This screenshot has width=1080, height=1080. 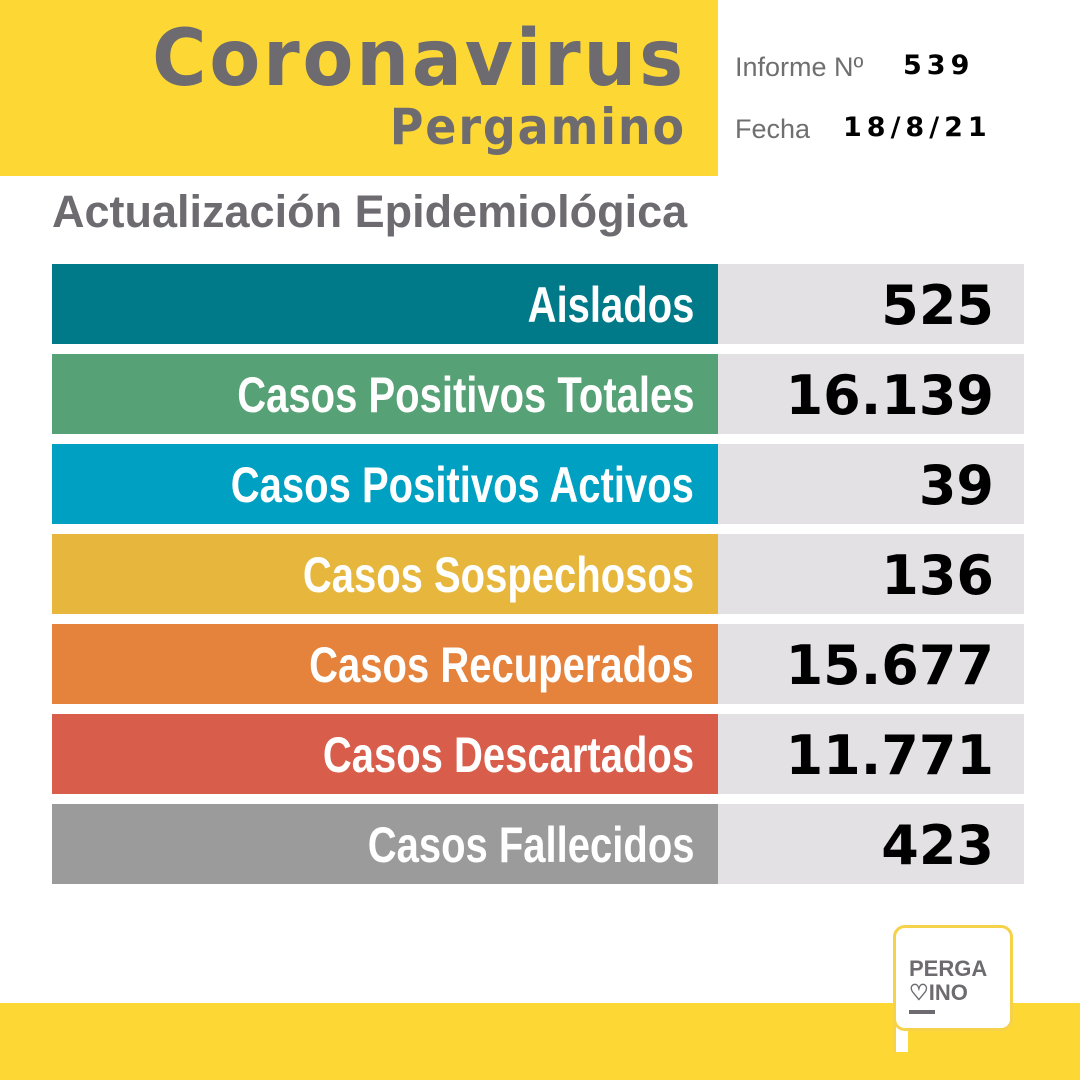 What do you see at coordinates (889, 665) in the screenshot?
I see `stat-value: 15.677` at bounding box center [889, 665].